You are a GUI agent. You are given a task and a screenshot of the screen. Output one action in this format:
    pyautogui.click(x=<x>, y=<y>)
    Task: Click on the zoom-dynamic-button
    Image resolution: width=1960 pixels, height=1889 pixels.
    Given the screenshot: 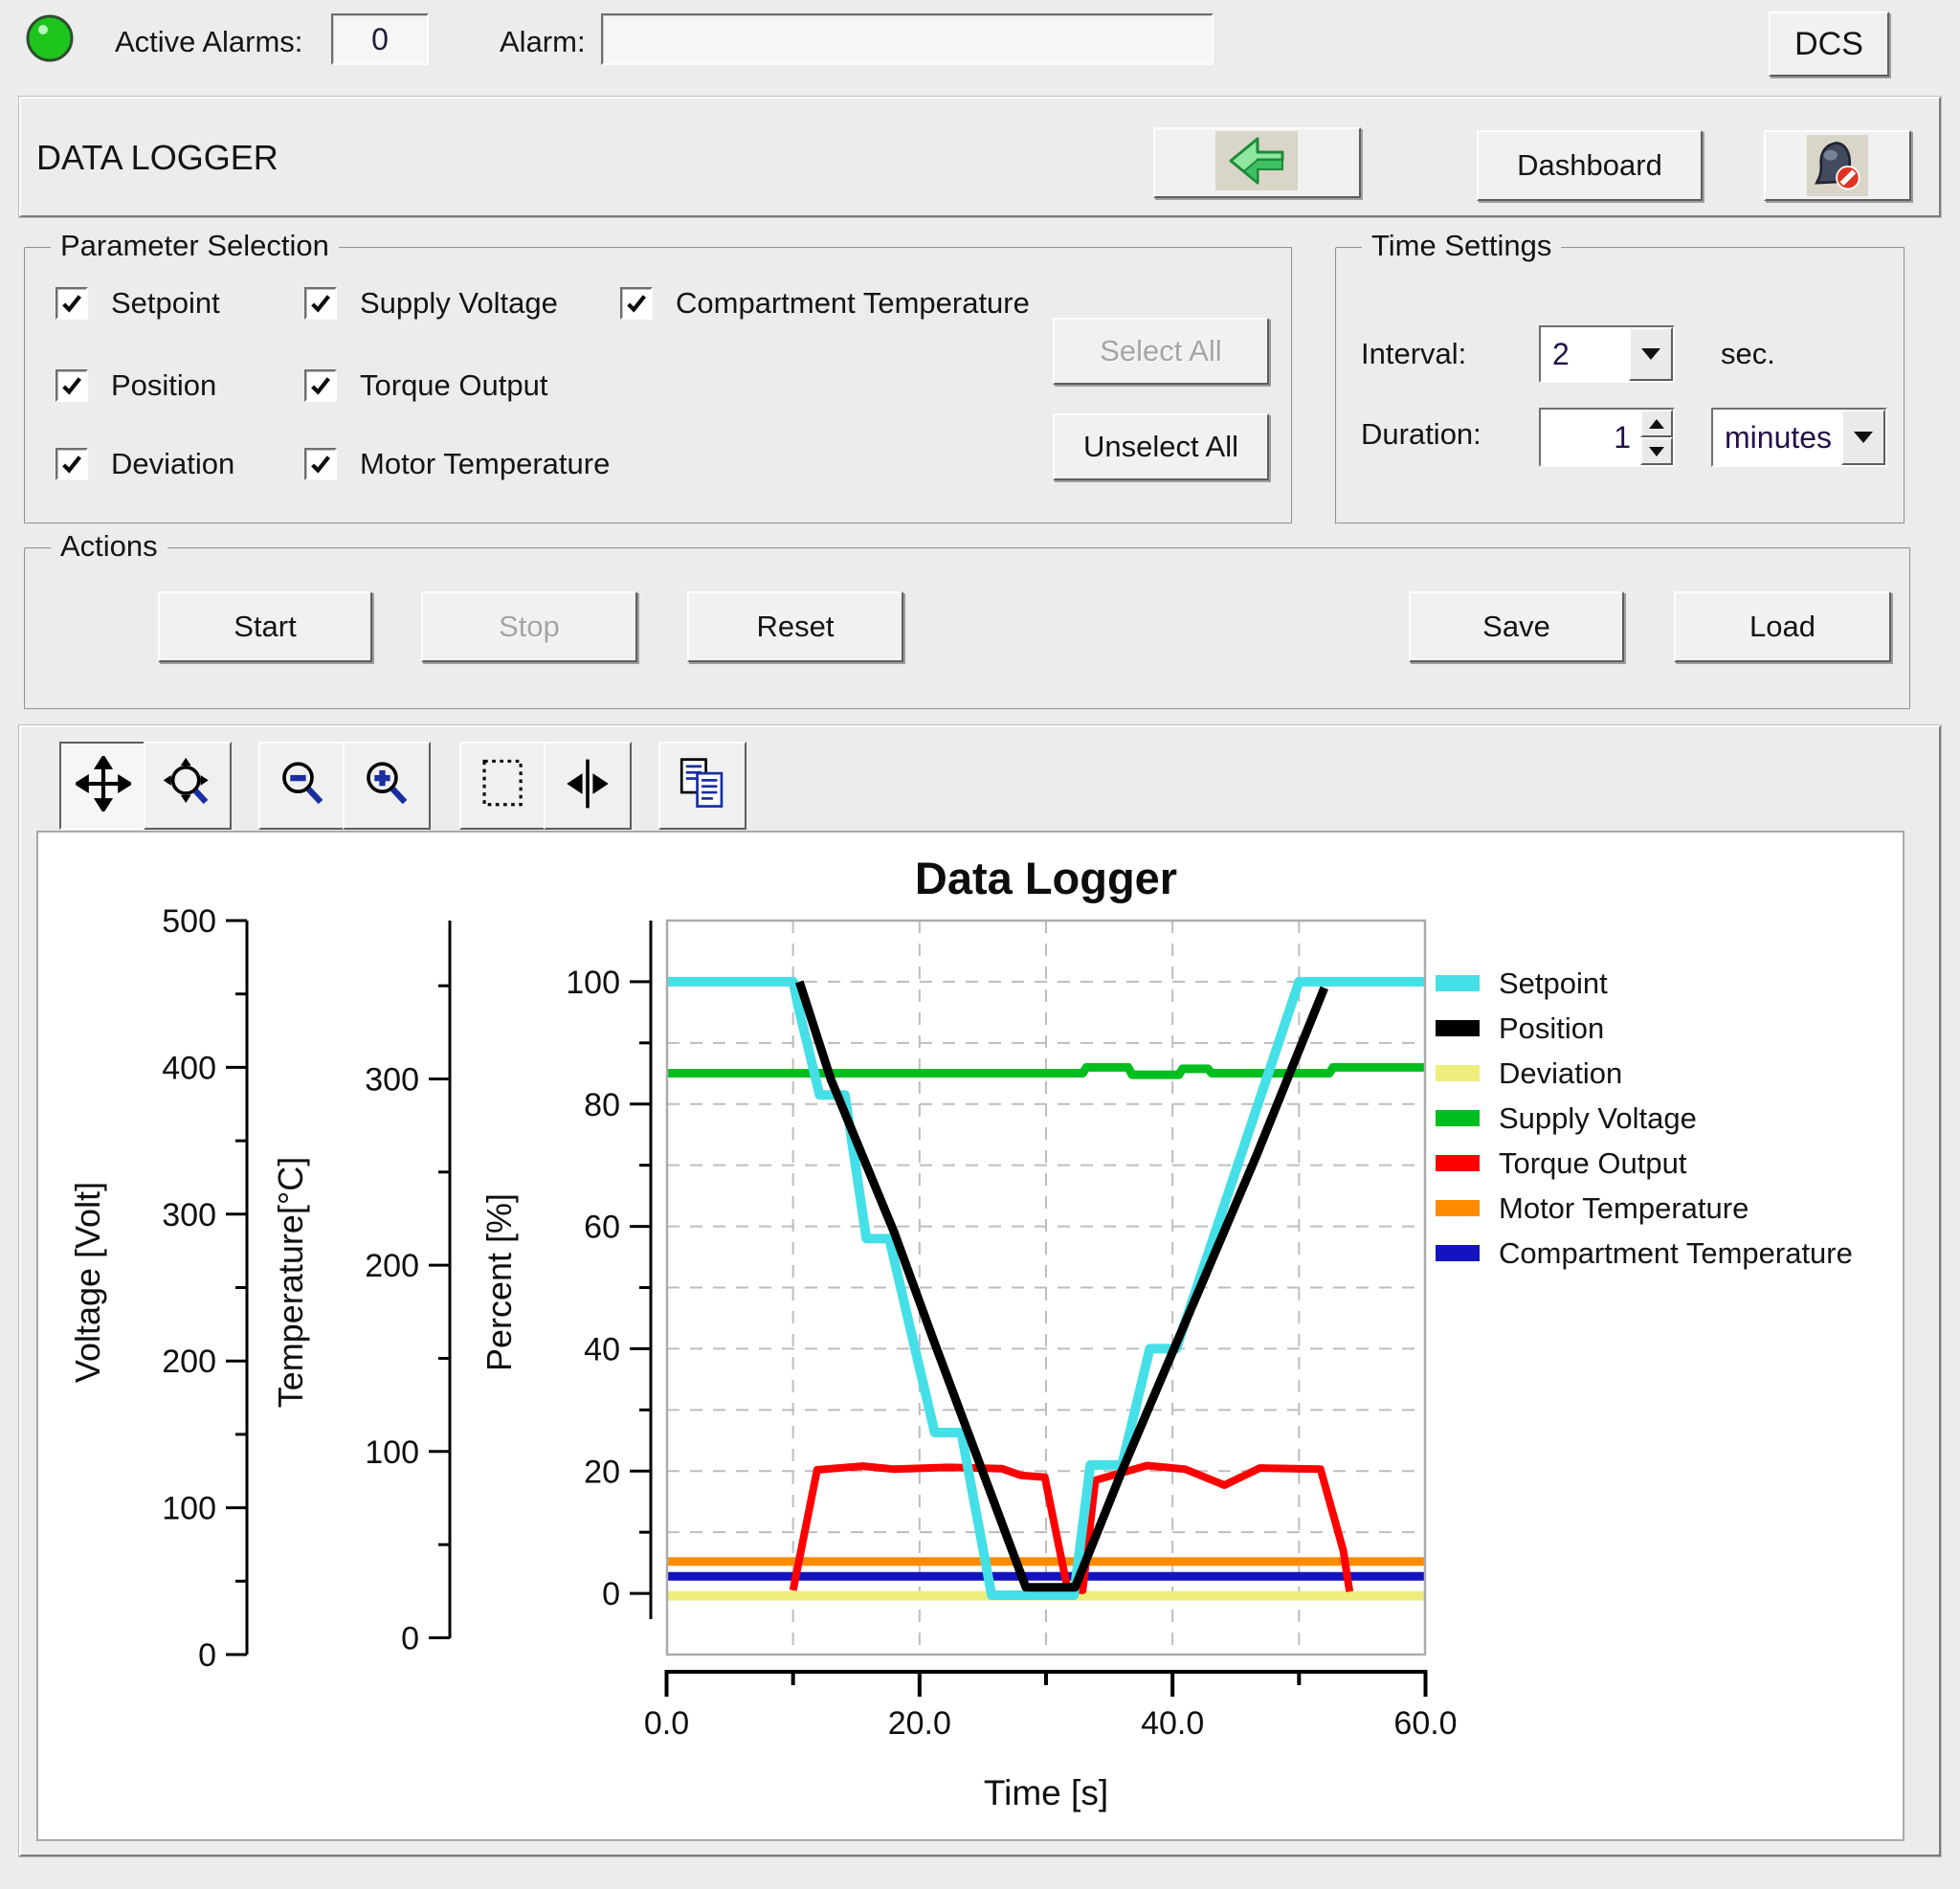 What is the action you would take?
    pyautogui.click(x=188, y=786)
    